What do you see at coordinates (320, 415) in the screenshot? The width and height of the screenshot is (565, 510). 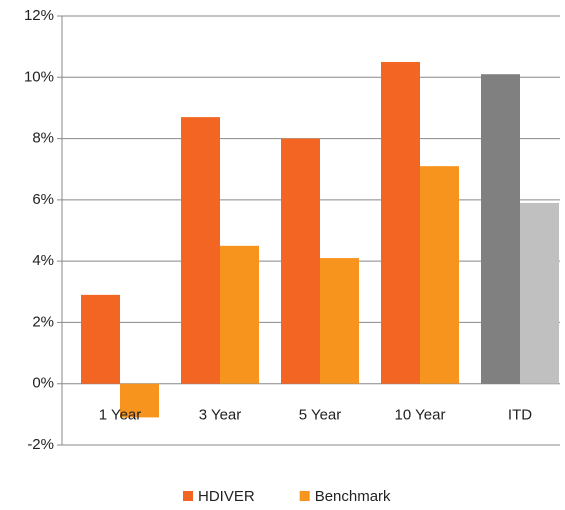 I see `x-tick-label: 5 Year` at bounding box center [320, 415].